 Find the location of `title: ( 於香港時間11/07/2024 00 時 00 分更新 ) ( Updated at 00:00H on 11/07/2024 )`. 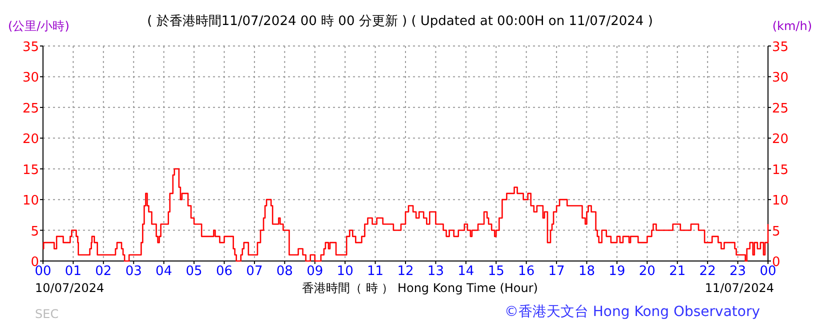

title: ( 於香港時間11/07/2024 00 時 00 分更新 ) ( Updated at 00:00H on 11/07/2024 ) is located at coordinates (400, 21).